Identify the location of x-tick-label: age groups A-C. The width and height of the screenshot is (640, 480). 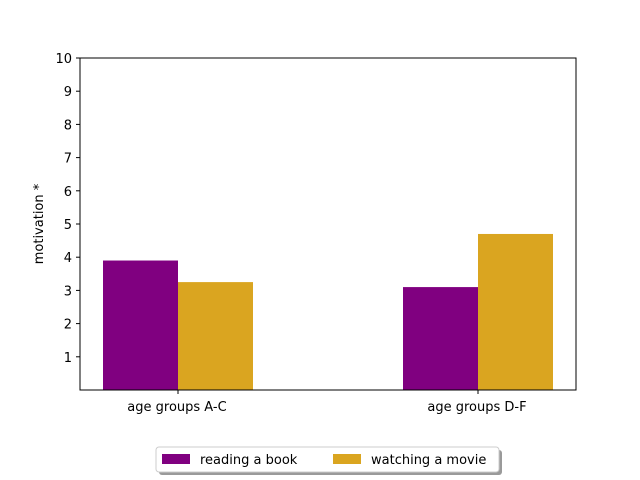
(176, 407).